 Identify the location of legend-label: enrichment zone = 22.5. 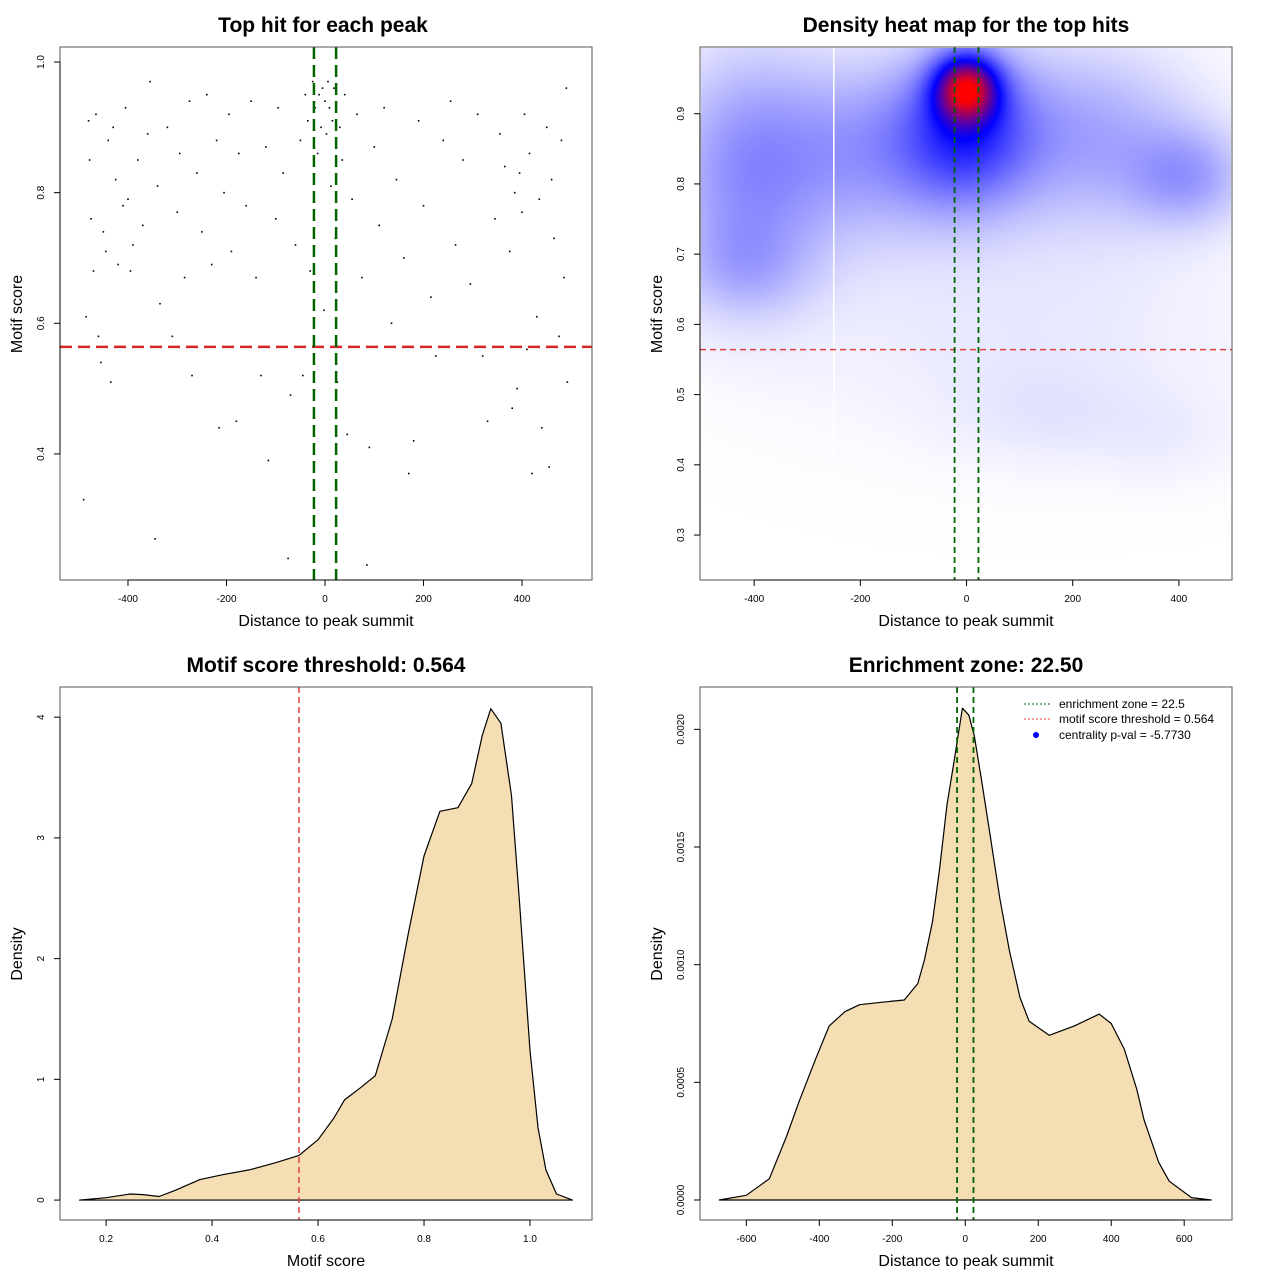
(1122, 704).